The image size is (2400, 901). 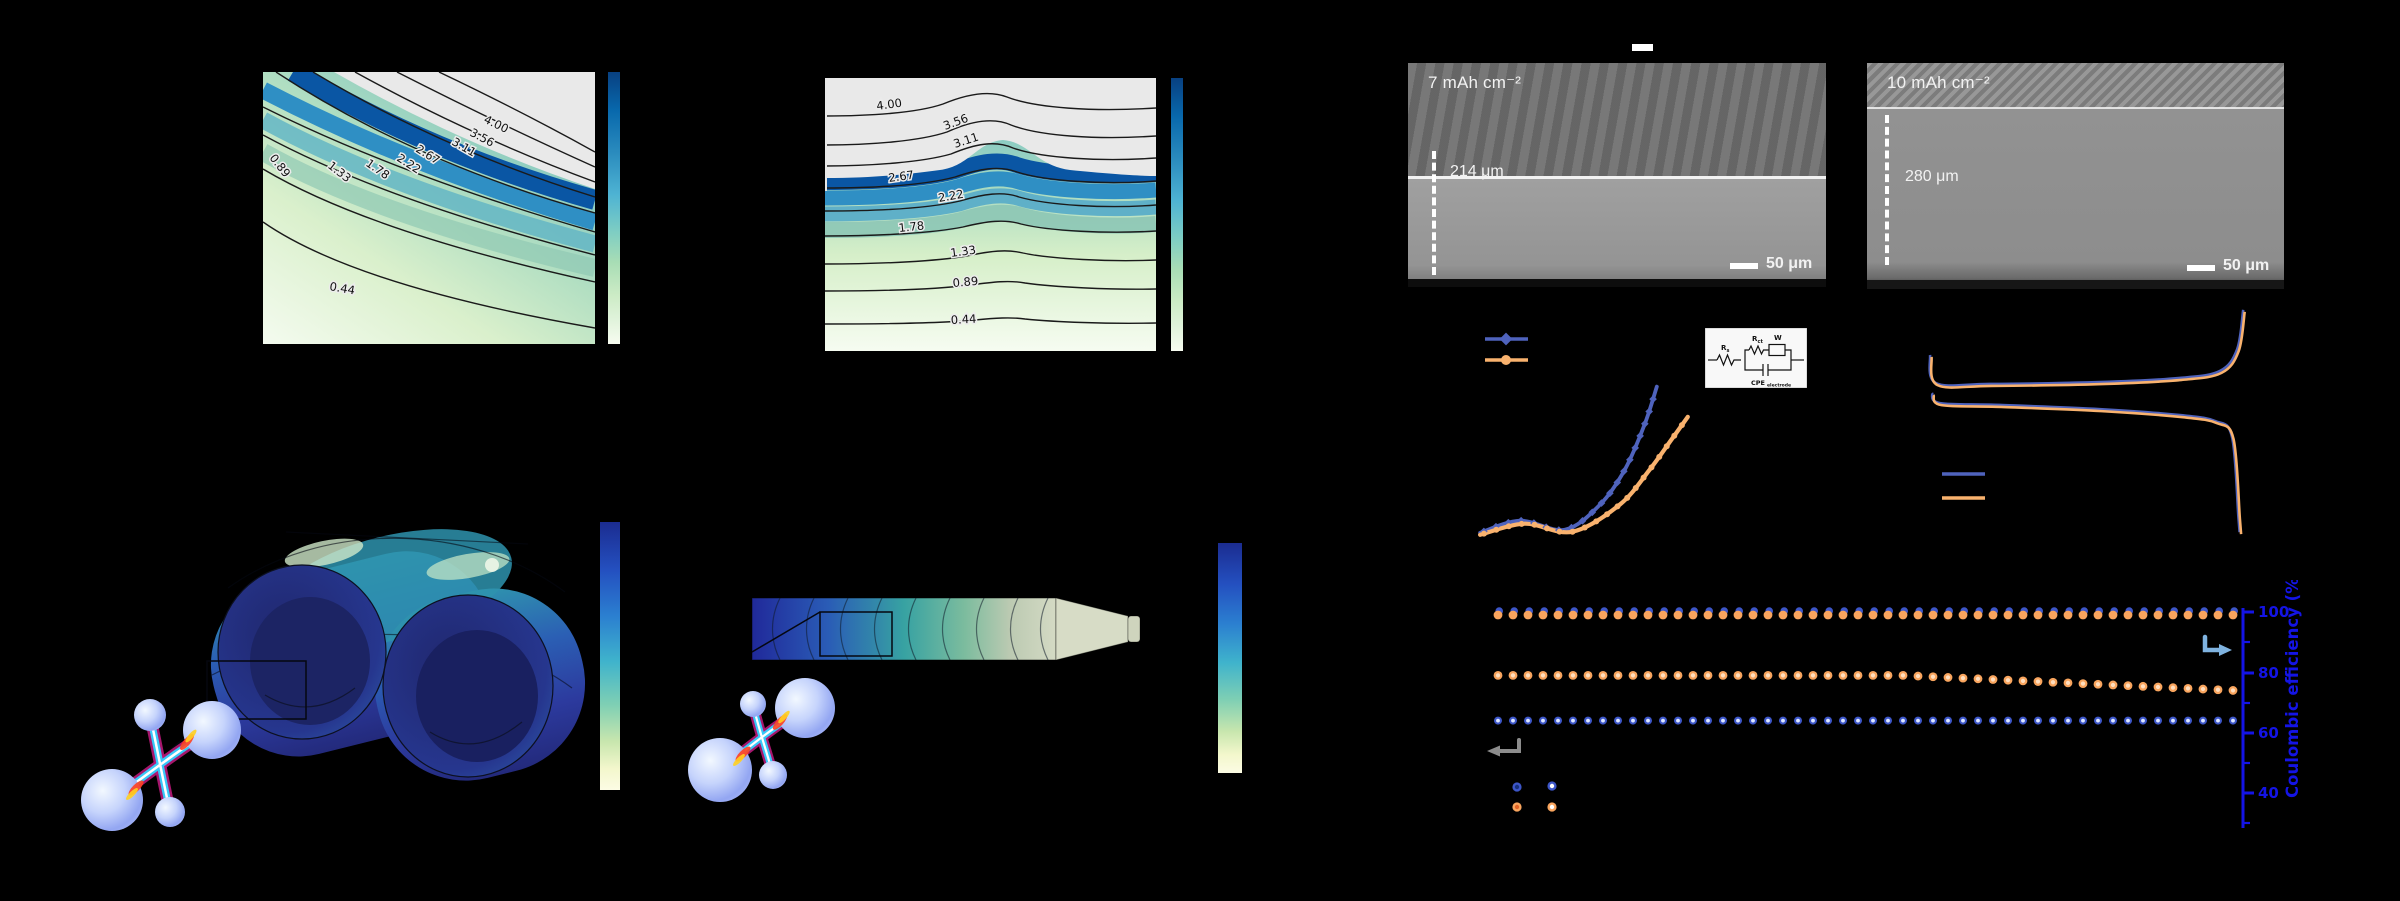 I want to click on sem-thickness-label: 214 μm, so click(x=1477, y=171).